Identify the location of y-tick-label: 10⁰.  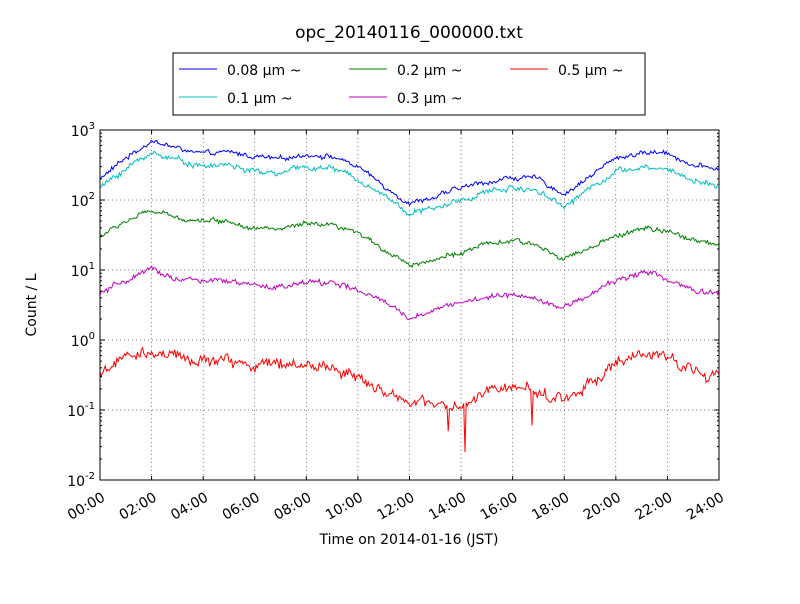
(83, 340).